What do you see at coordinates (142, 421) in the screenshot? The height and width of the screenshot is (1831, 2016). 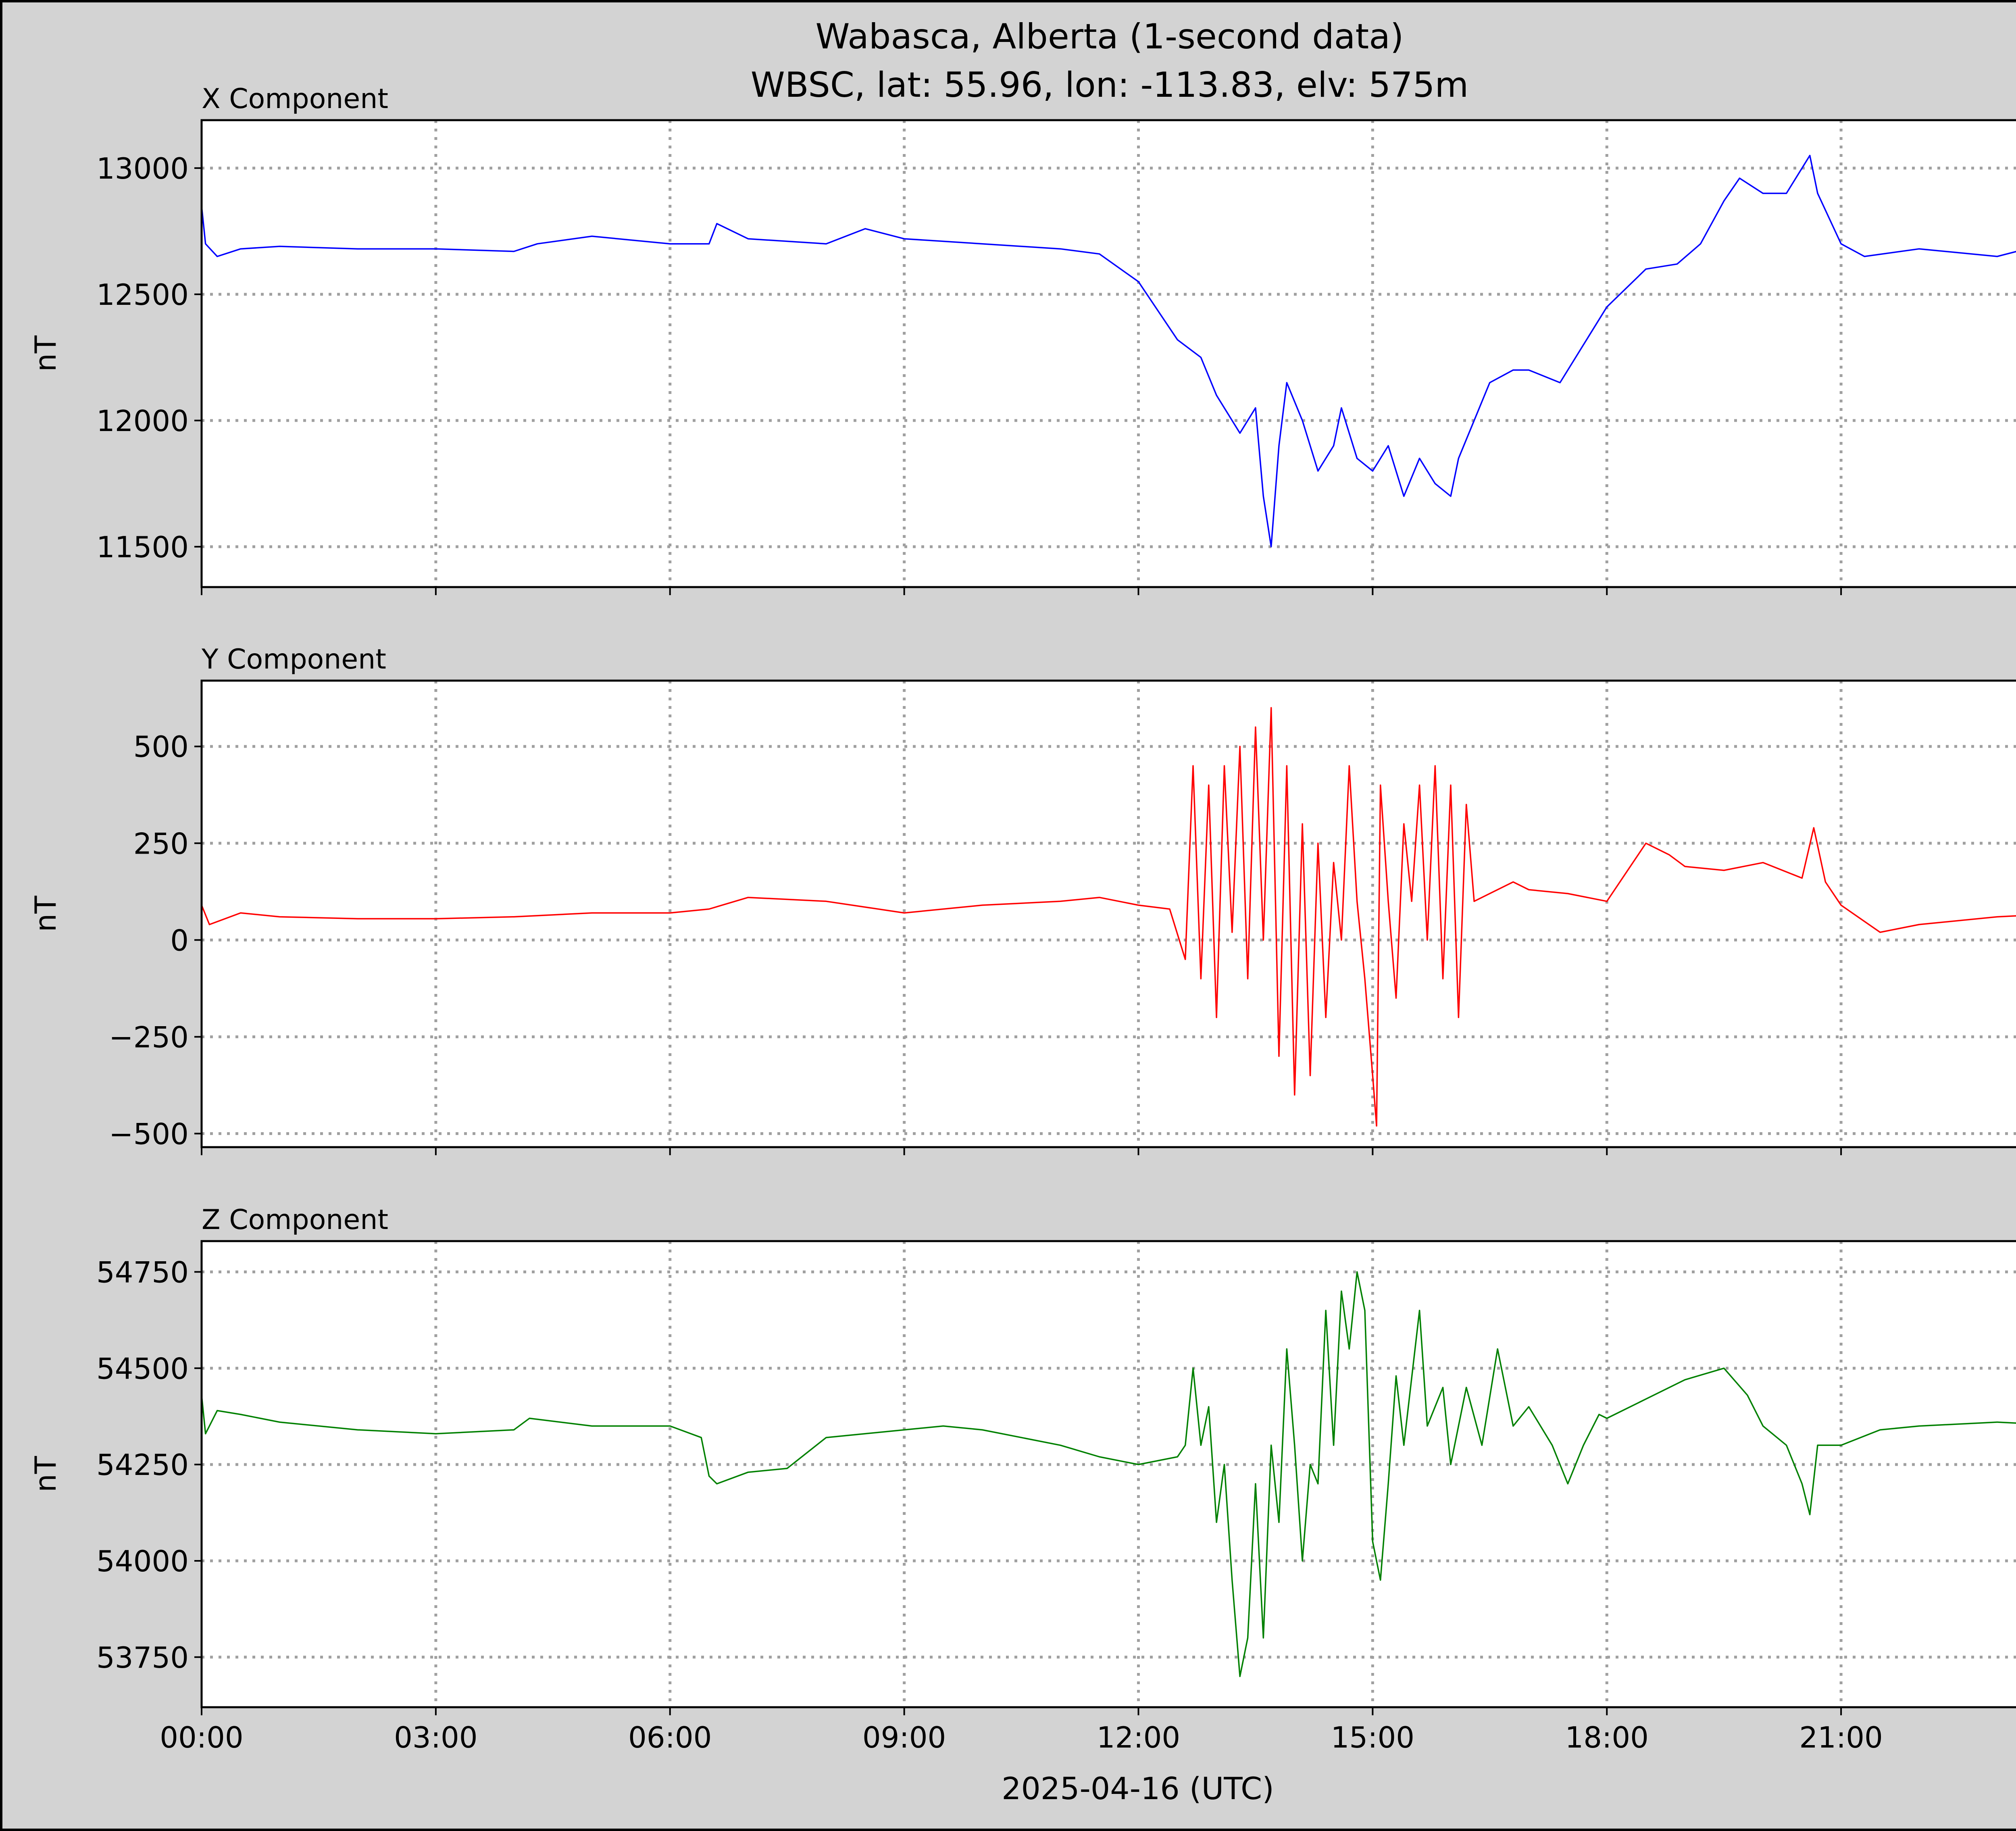 I see `y-tick-label: 12000` at bounding box center [142, 421].